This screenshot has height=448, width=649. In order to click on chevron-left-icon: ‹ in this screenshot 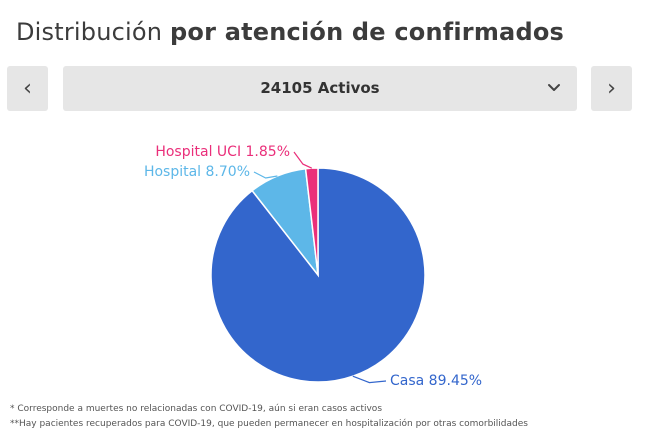, I will do `click(27, 88)`.